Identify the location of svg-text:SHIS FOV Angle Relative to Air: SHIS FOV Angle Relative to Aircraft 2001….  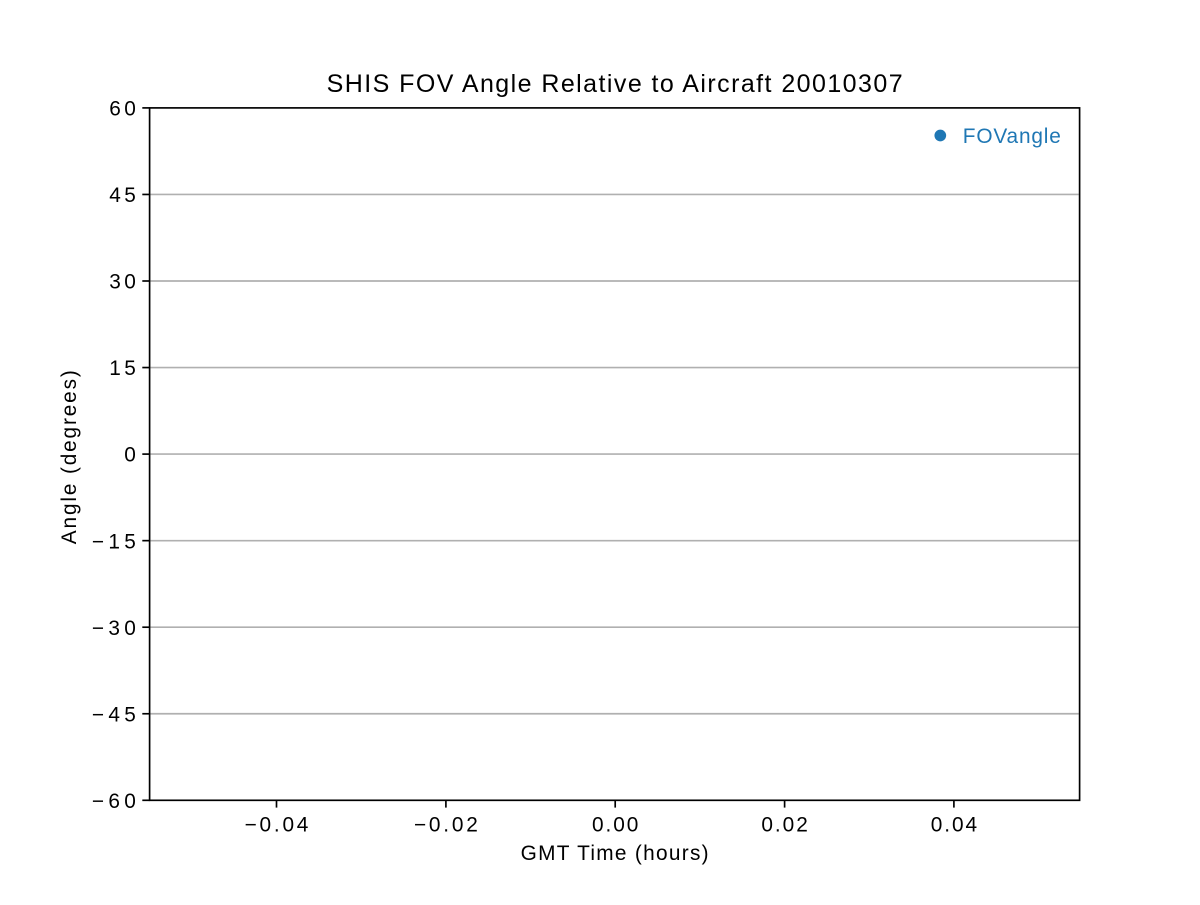
(615, 84).